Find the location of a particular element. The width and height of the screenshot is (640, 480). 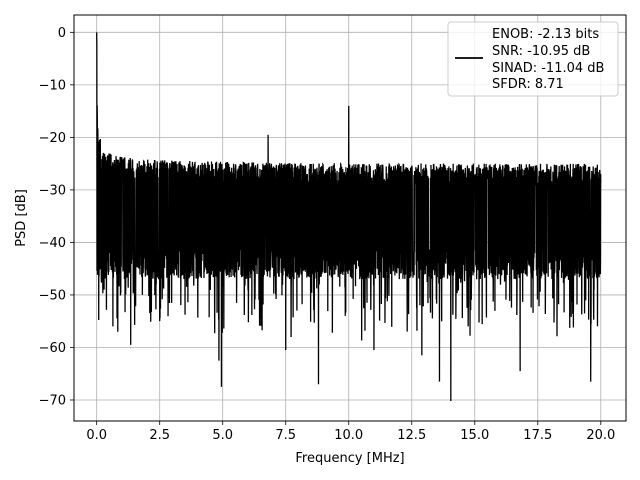

legend-sfdr: SFDR: 8.71 is located at coordinates (528, 84).